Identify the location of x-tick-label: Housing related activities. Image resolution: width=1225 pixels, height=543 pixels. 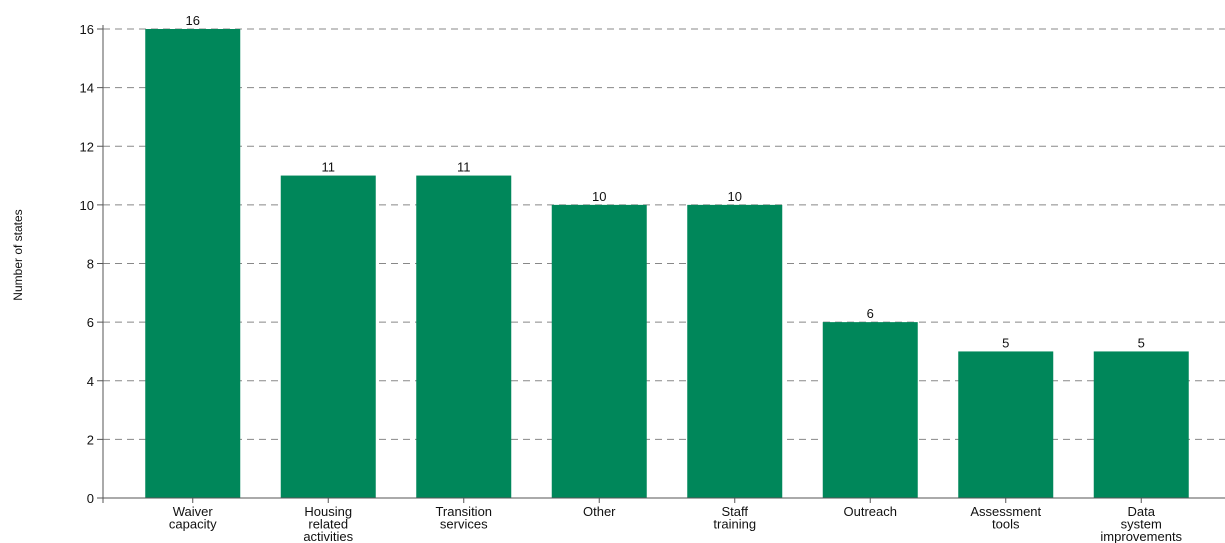
(328, 523).